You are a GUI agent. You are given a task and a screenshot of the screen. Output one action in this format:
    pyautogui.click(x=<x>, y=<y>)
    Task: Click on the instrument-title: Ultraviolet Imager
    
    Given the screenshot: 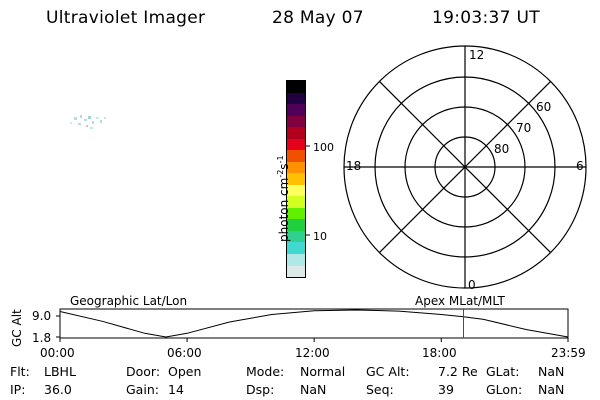 What is the action you would take?
    pyautogui.click(x=126, y=18)
    